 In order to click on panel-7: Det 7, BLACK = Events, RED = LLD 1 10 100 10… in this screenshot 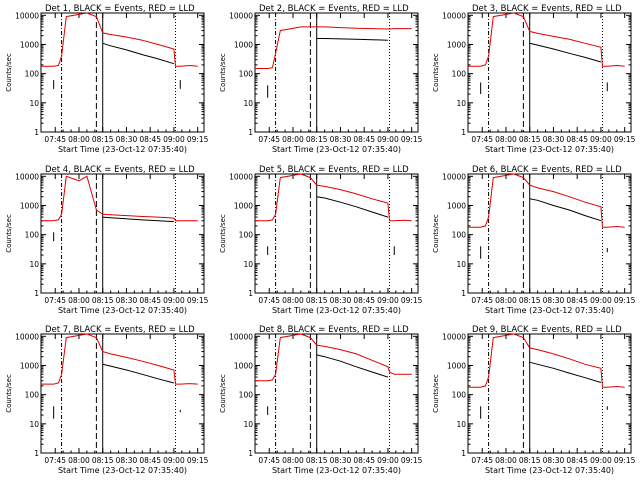, I will do `click(107, 400)`.